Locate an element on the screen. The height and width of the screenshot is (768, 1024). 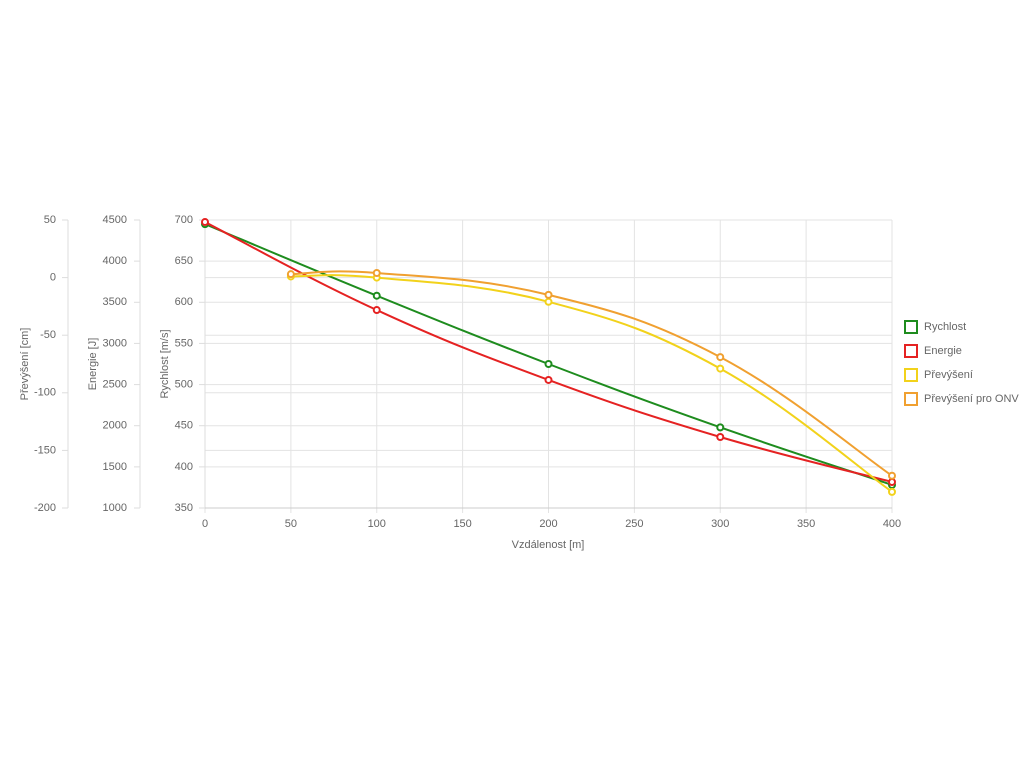
x-axis-label: Vzdálenost [m] is located at coordinates (548, 545).